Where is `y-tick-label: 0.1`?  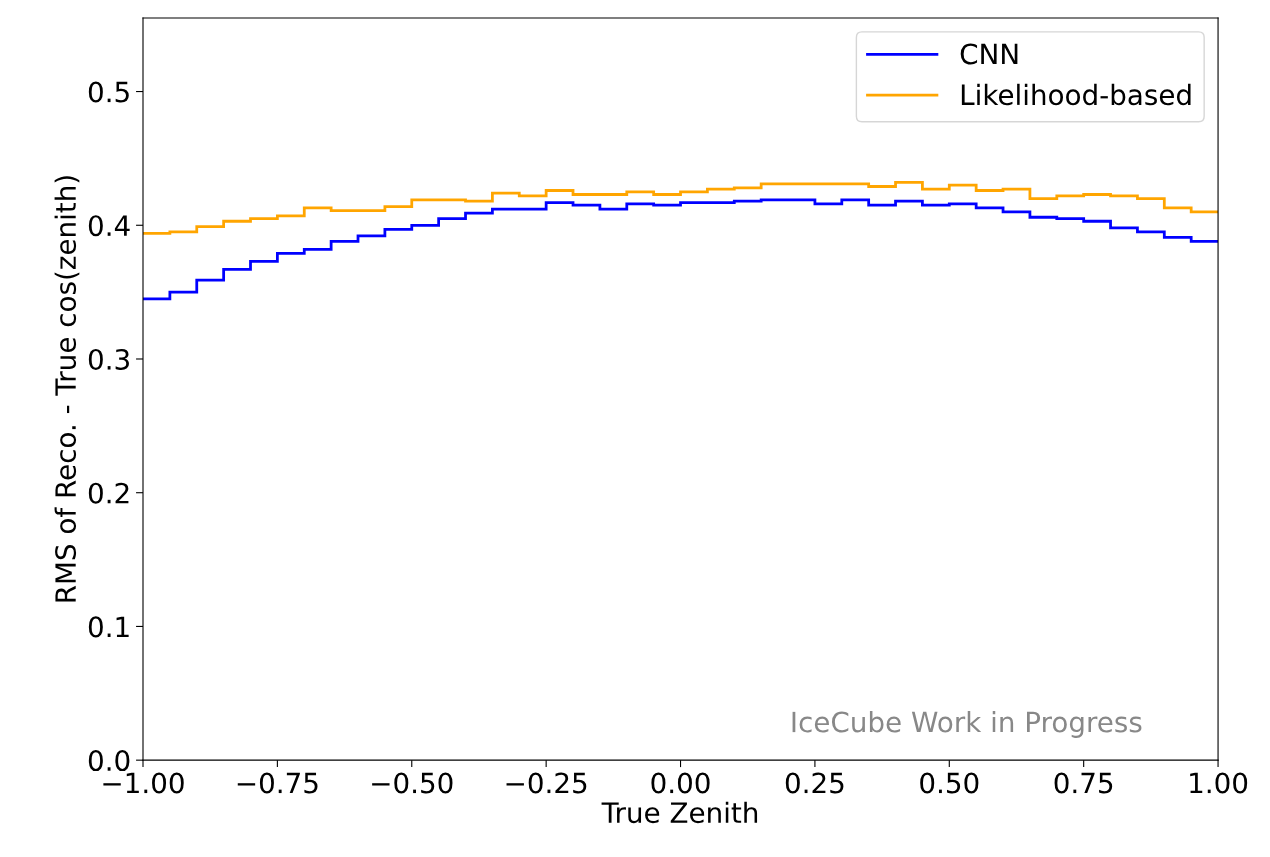 y-tick-label: 0.1 is located at coordinates (108, 627).